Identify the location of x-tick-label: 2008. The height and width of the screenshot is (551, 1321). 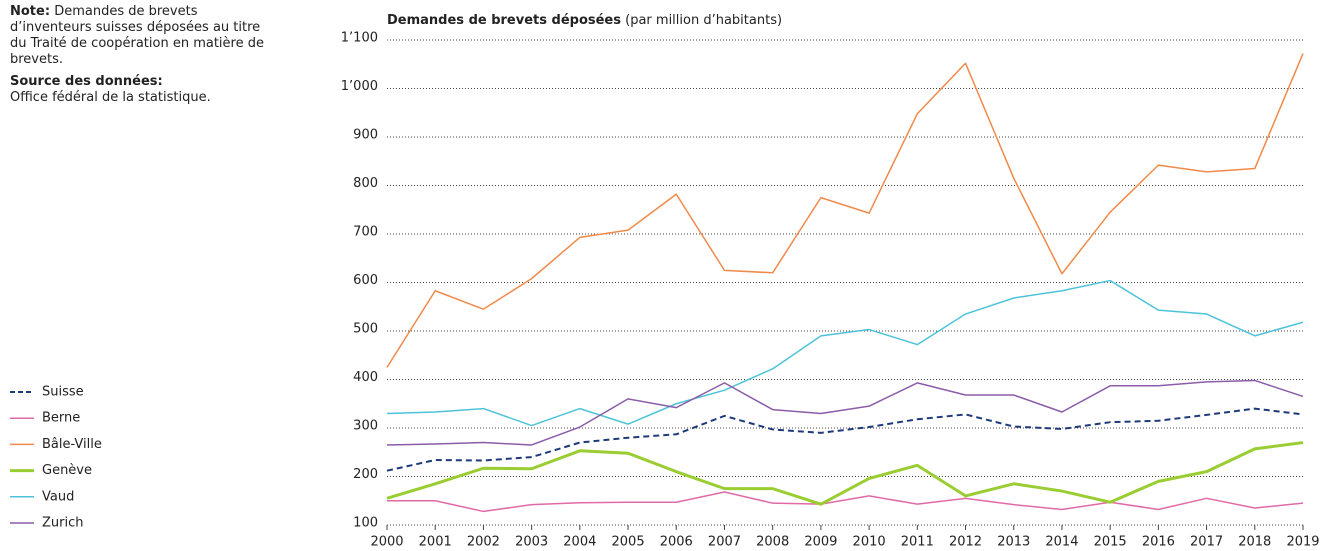
(772, 542).